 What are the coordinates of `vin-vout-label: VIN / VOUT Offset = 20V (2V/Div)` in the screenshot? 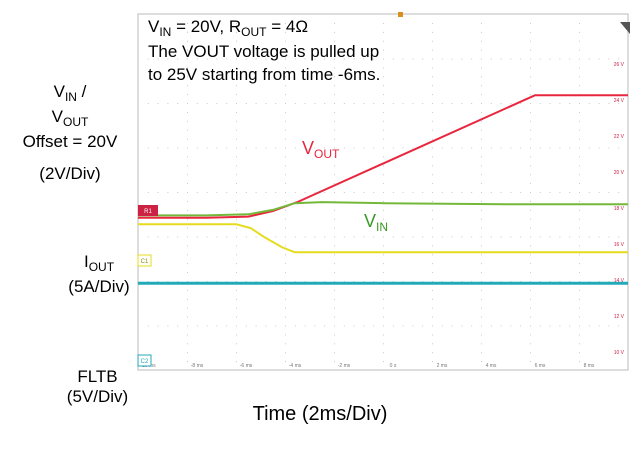 It's located at (70, 132).